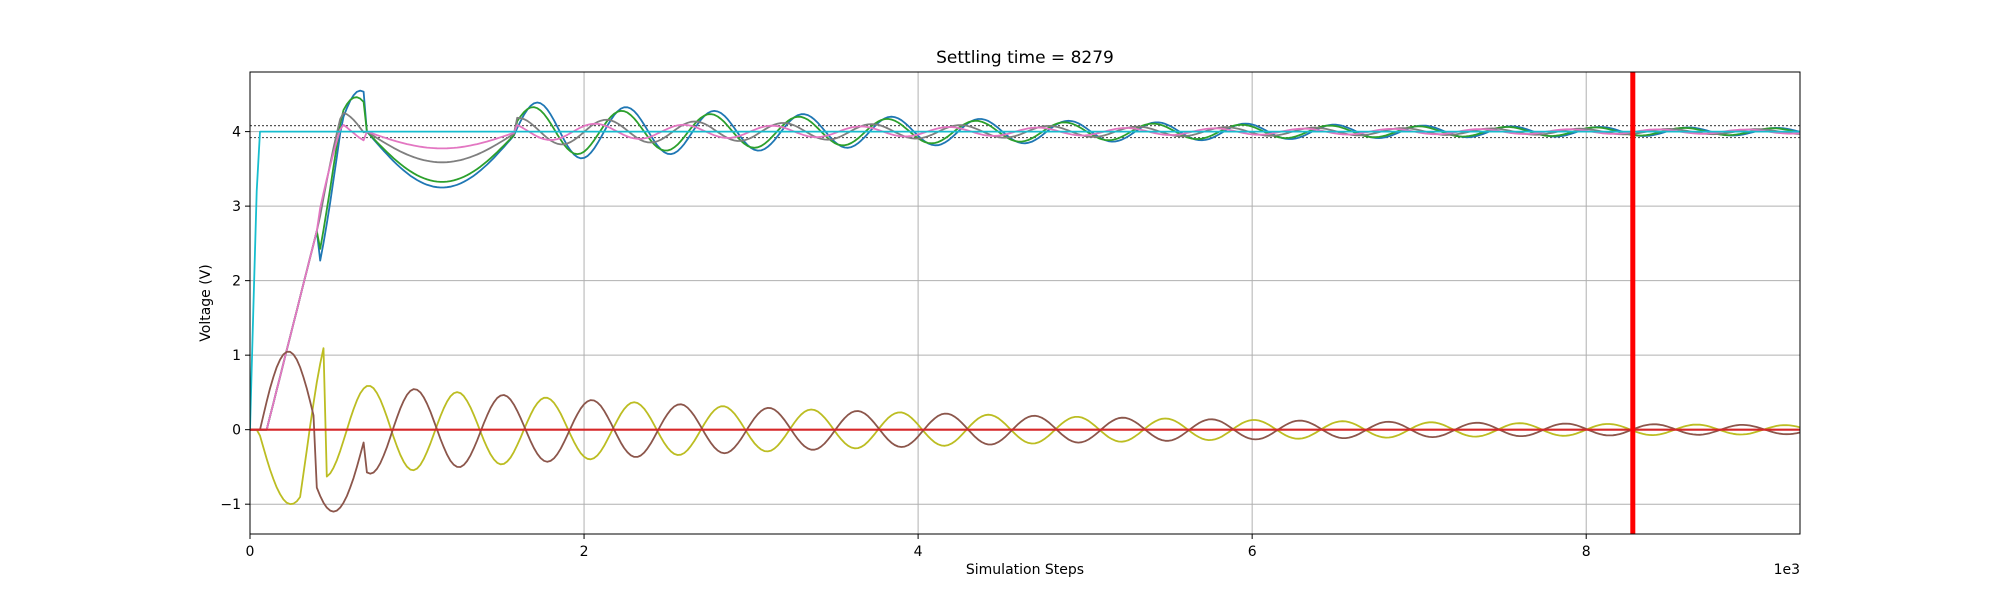  Describe the element at coordinates (236, 282) in the screenshot. I see `y-tick-label: 2` at that location.